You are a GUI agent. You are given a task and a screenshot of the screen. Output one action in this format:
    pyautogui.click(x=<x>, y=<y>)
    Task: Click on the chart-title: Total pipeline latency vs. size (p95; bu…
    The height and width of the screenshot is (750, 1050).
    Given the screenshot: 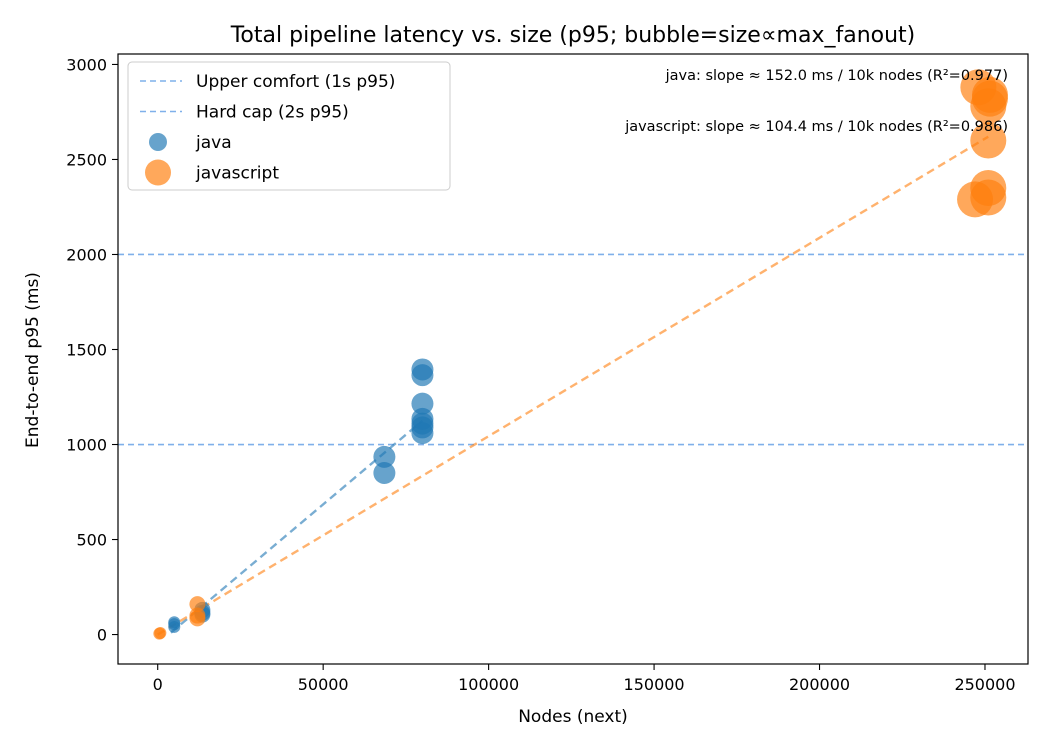 What is the action you would take?
    pyautogui.click(x=573, y=35)
    